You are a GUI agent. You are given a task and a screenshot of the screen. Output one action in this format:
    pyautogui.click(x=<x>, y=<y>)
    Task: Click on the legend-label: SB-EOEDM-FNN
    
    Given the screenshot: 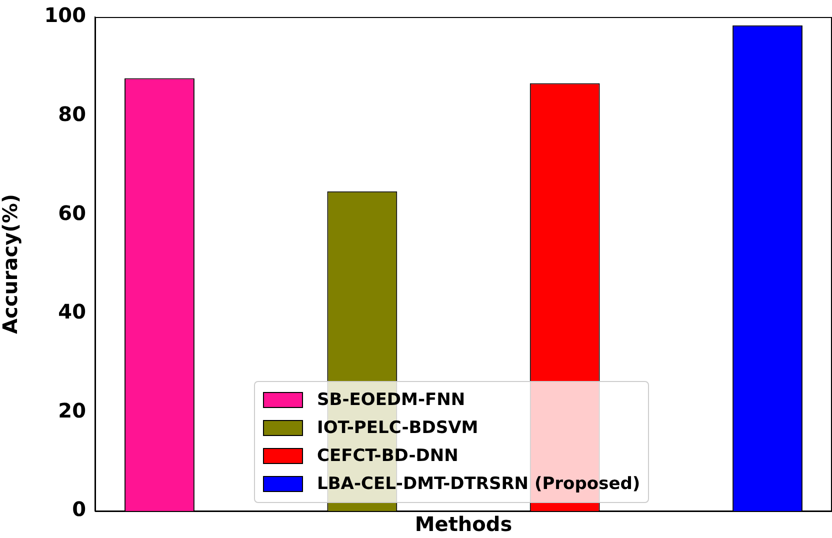 What is the action you would take?
    pyautogui.click(x=391, y=400)
    